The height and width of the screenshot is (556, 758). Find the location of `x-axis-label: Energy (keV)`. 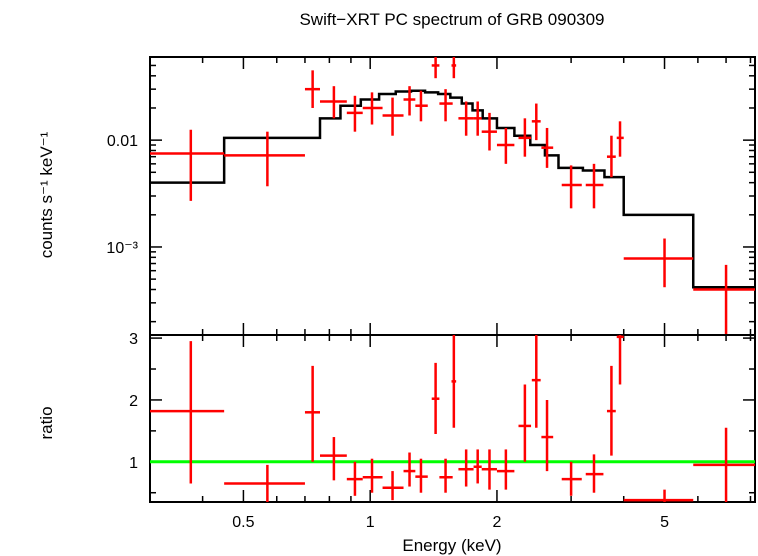

x-axis-label: Energy (keV) is located at coordinates (451, 545).